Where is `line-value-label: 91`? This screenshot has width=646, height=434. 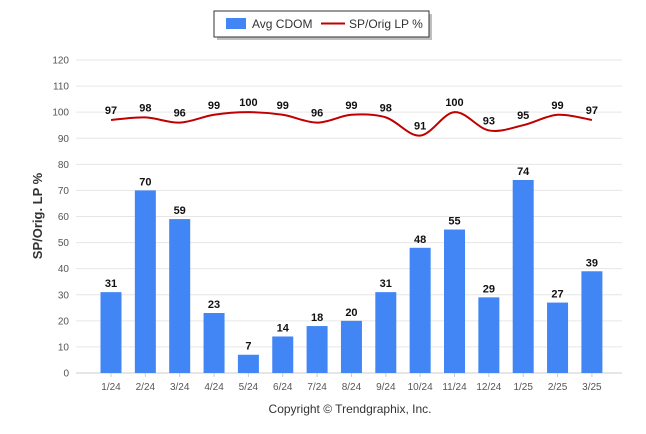 line-value-label: 91 is located at coordinates (420, 127).